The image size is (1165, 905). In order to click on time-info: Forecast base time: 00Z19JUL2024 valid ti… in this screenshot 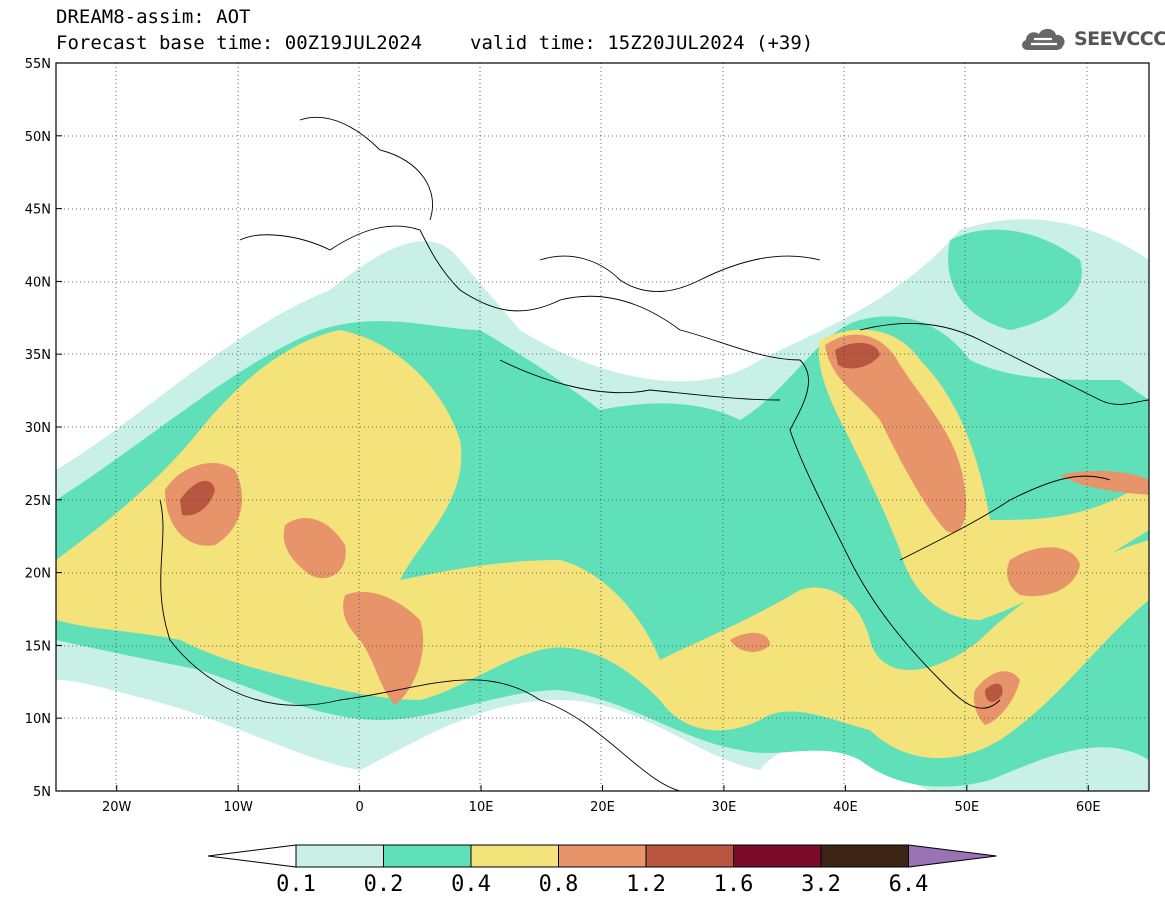, I will do `click(434, 43)`.